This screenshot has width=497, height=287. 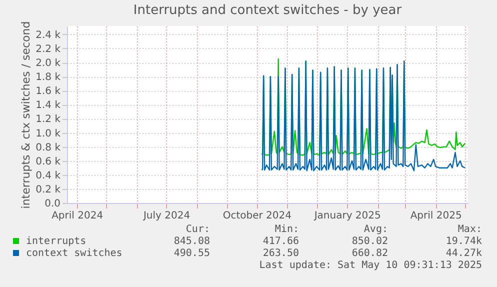 What do you see at coordinates (464, 241) in the screenshot?
I see `text: 19.74k` at bounding box center [464, 241].